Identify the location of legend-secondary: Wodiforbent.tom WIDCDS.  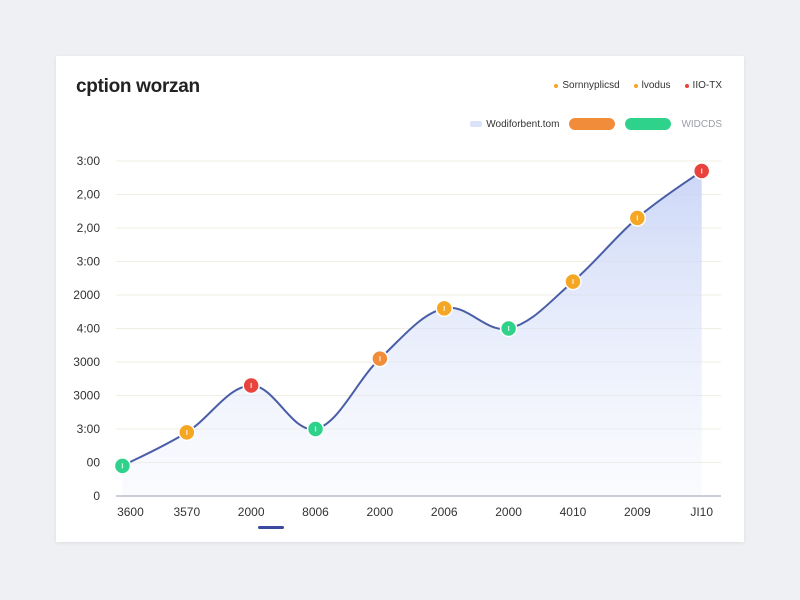
(596, 124).